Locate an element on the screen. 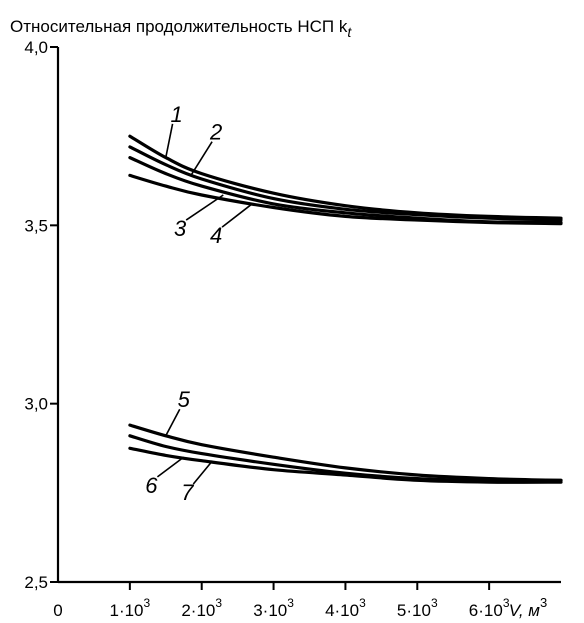 Image resolution: width=584 pixels, height=623 pixels. chart-title-subscript: t is located at coordinates (349, 32).